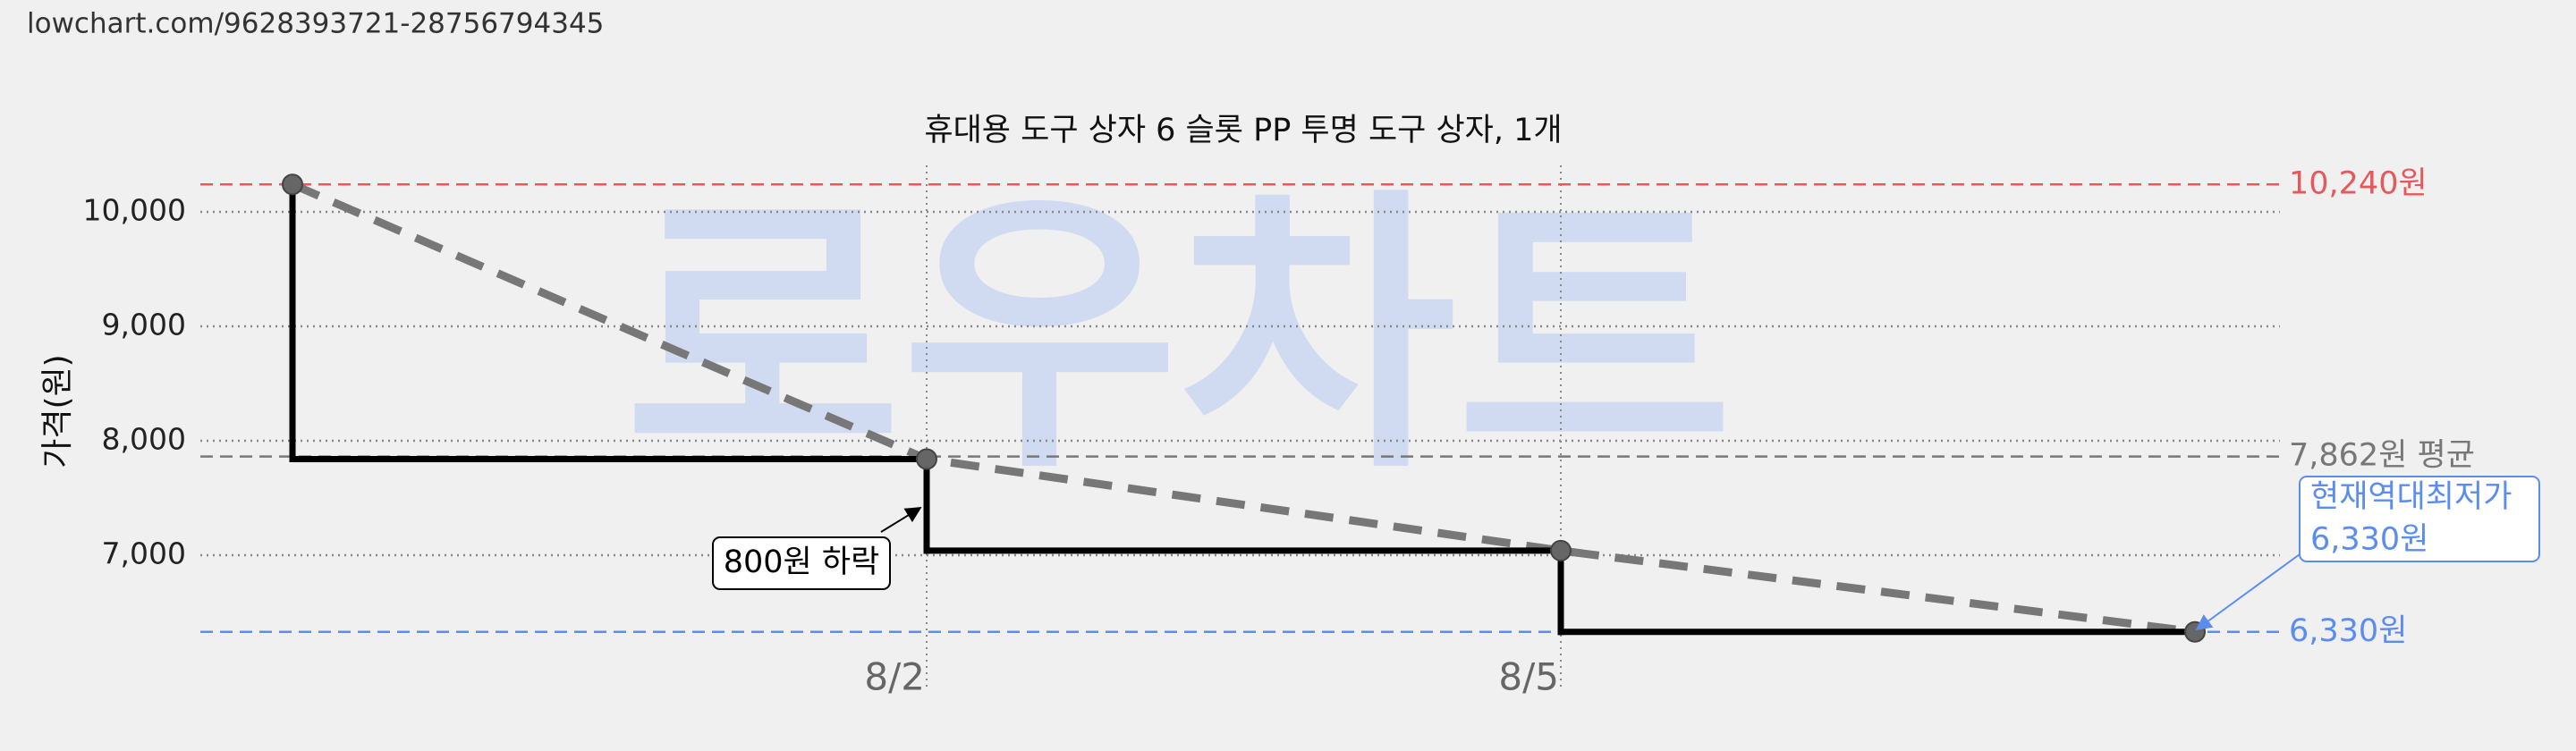  I want to click on x-tick-label: 8/2, so click(894, 677).